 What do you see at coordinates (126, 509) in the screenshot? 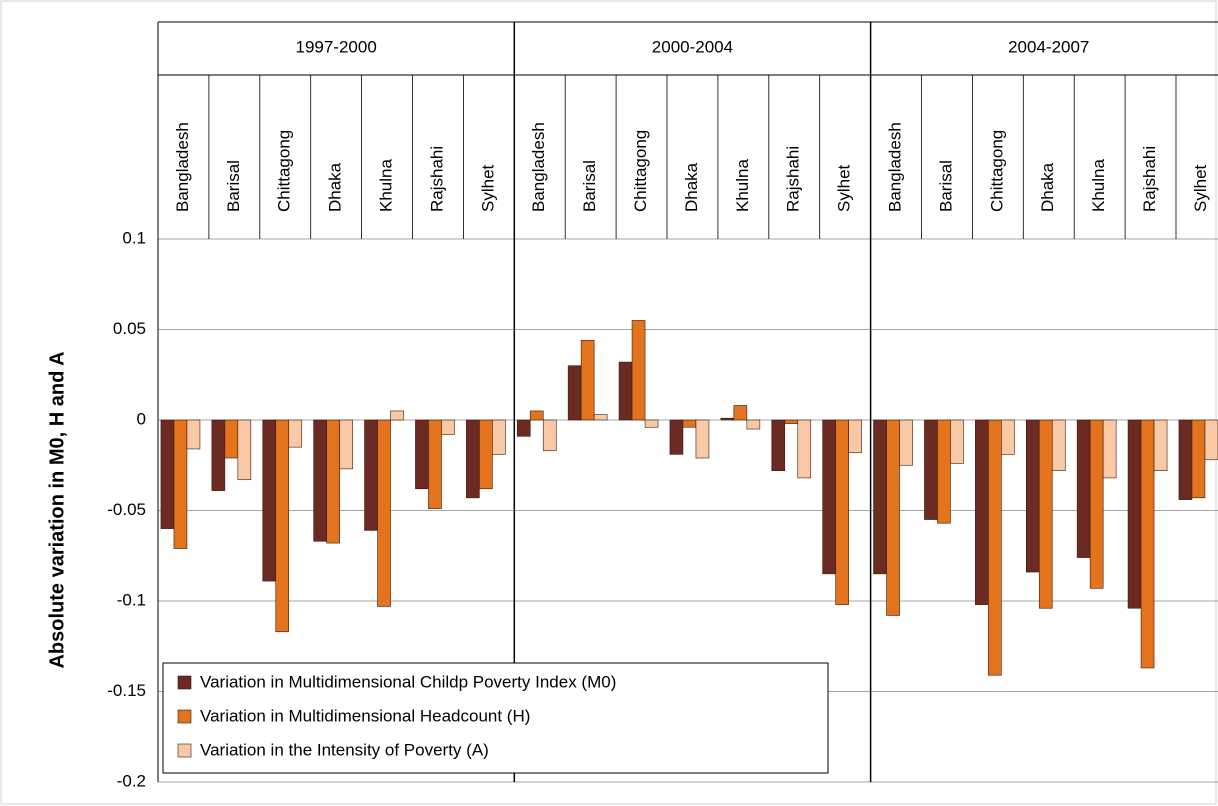
I see `y-tick-label: -0.05` at bounding box center [126, 509].